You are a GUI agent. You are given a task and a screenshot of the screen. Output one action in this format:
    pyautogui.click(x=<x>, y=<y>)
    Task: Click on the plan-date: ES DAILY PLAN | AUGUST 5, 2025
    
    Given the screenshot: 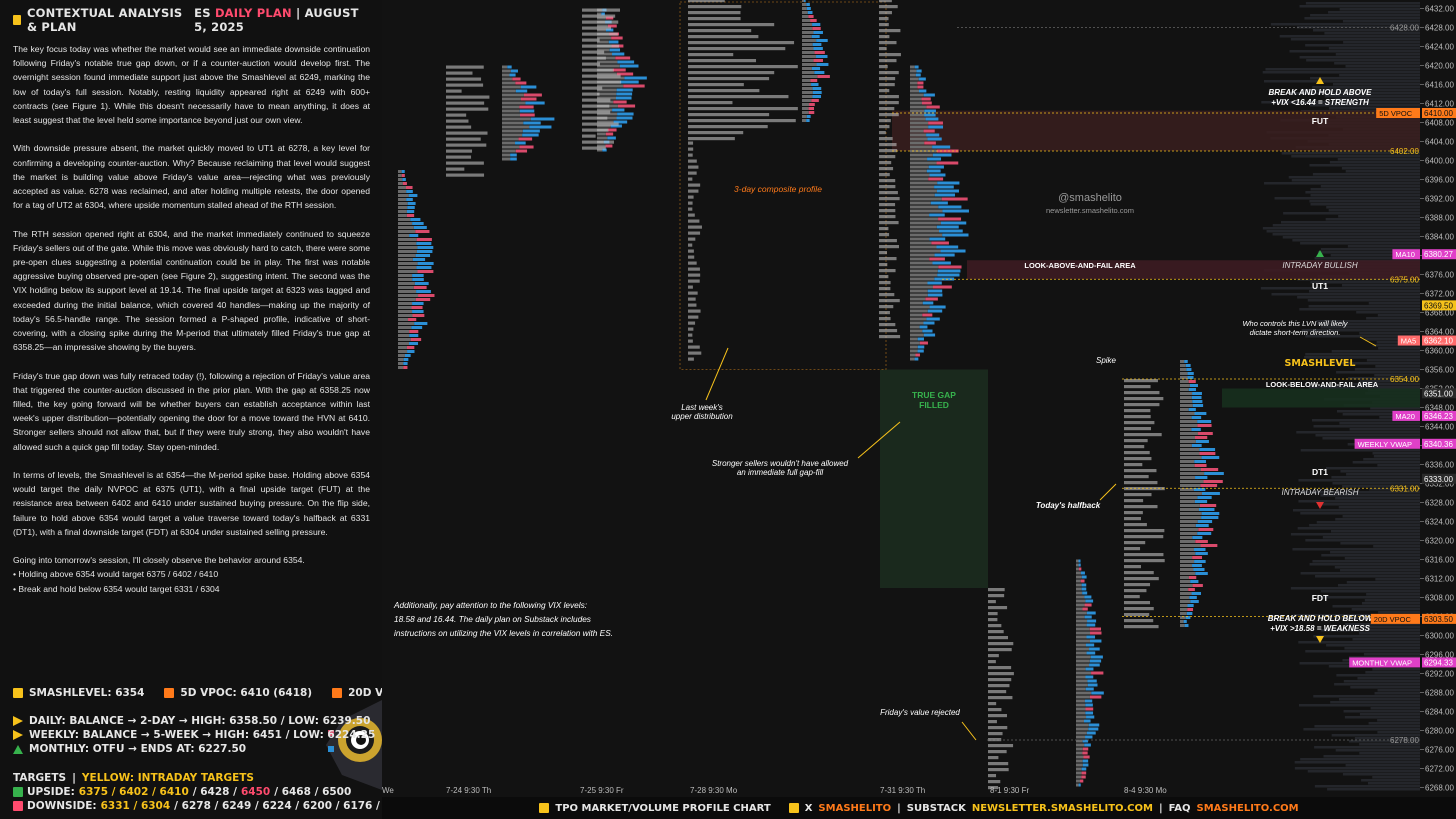 What is the action you would take?
    pyautogui.click(x=282, y=20)
    